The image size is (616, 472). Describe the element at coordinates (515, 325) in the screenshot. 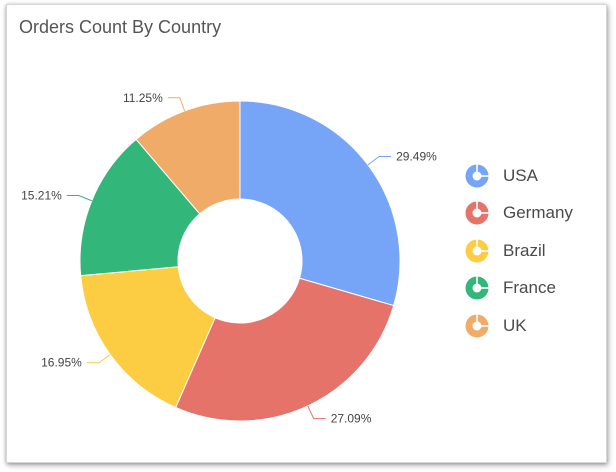

I see `legend-label: UK` at that location.